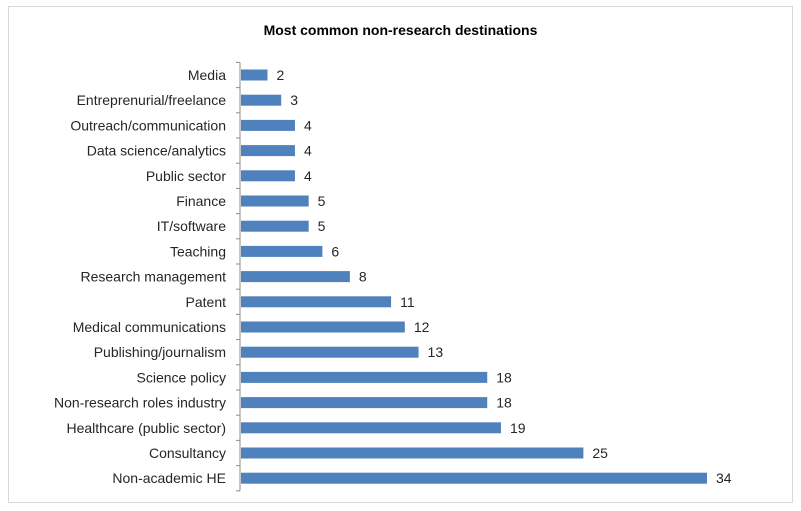  I want to click on data-label: 34, so click(724, 478).